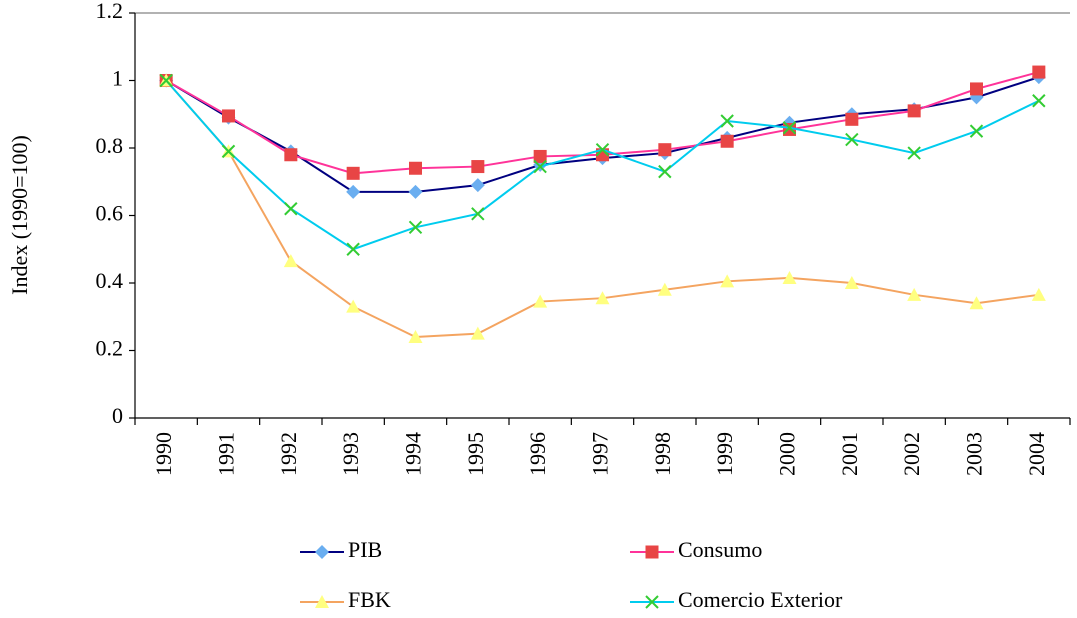 Image resolution: width=1077 pixels, height=618 pixels. What do you see at coordinates (226, 454) in the screenshot?
I see `x-tick-label: 1991` at bounding box center [226, 454].